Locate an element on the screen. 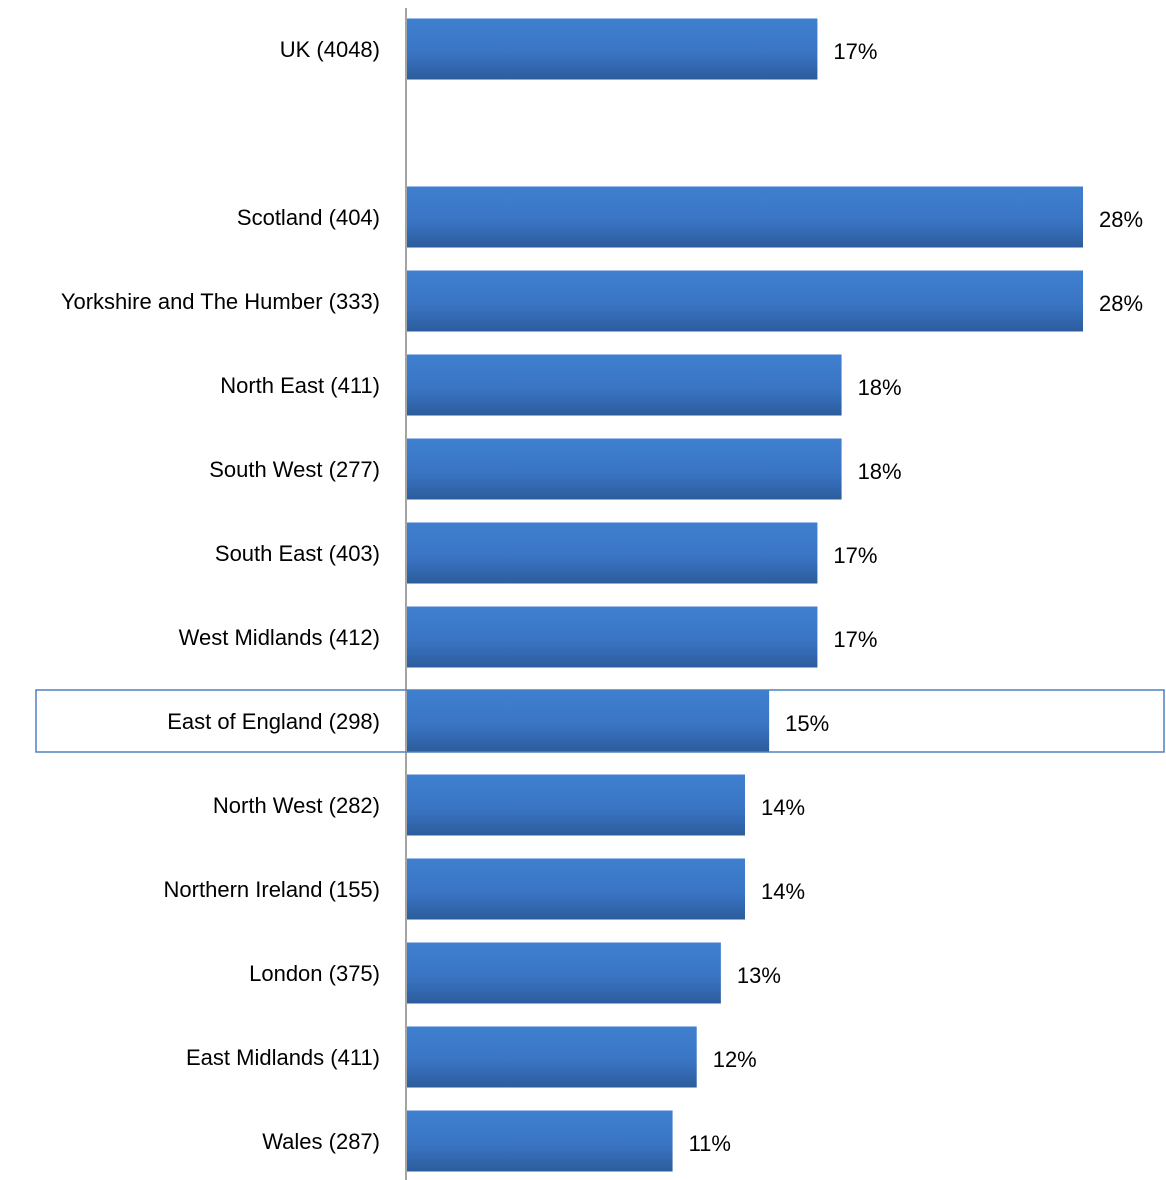 The image size is (1166, 1180). category-label: Northern Ireland (155) is located at coordinates (272, 889).